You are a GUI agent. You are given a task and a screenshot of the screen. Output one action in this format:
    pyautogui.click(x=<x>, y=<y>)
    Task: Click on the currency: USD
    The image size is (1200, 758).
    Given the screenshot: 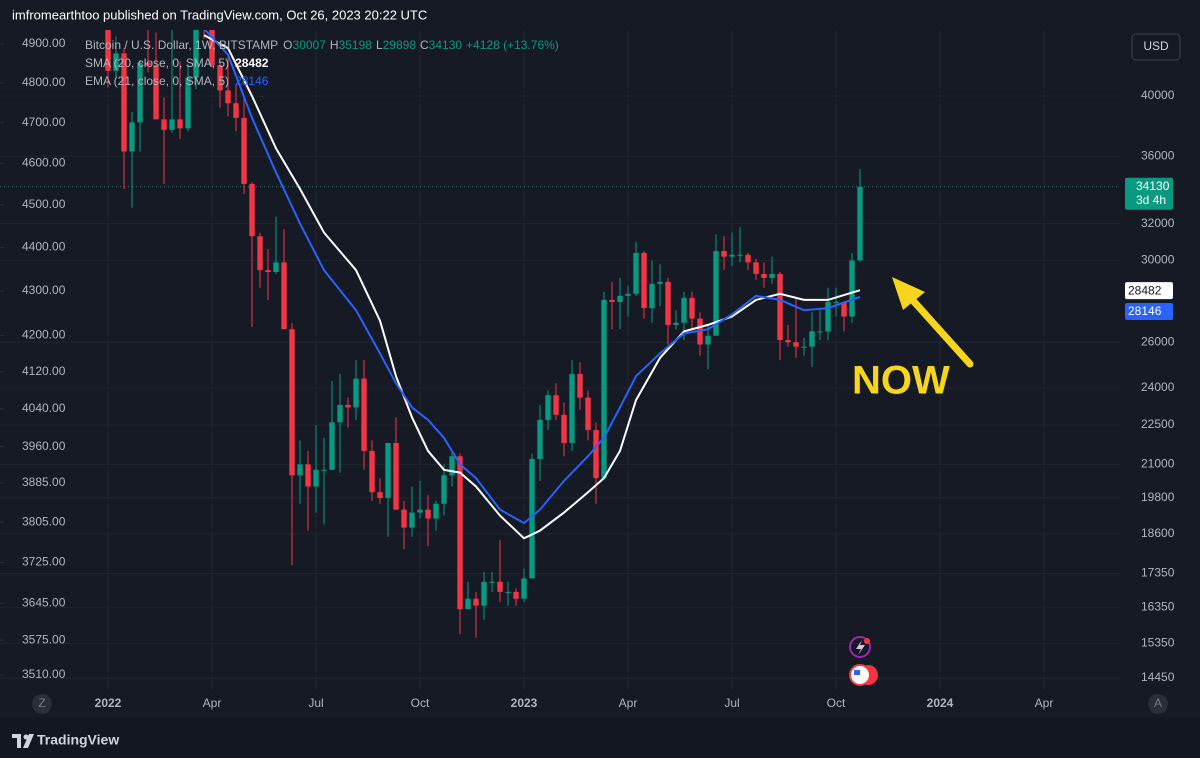 What is the action you would take?
    pyautogui.click(x=1156, y=46)
    